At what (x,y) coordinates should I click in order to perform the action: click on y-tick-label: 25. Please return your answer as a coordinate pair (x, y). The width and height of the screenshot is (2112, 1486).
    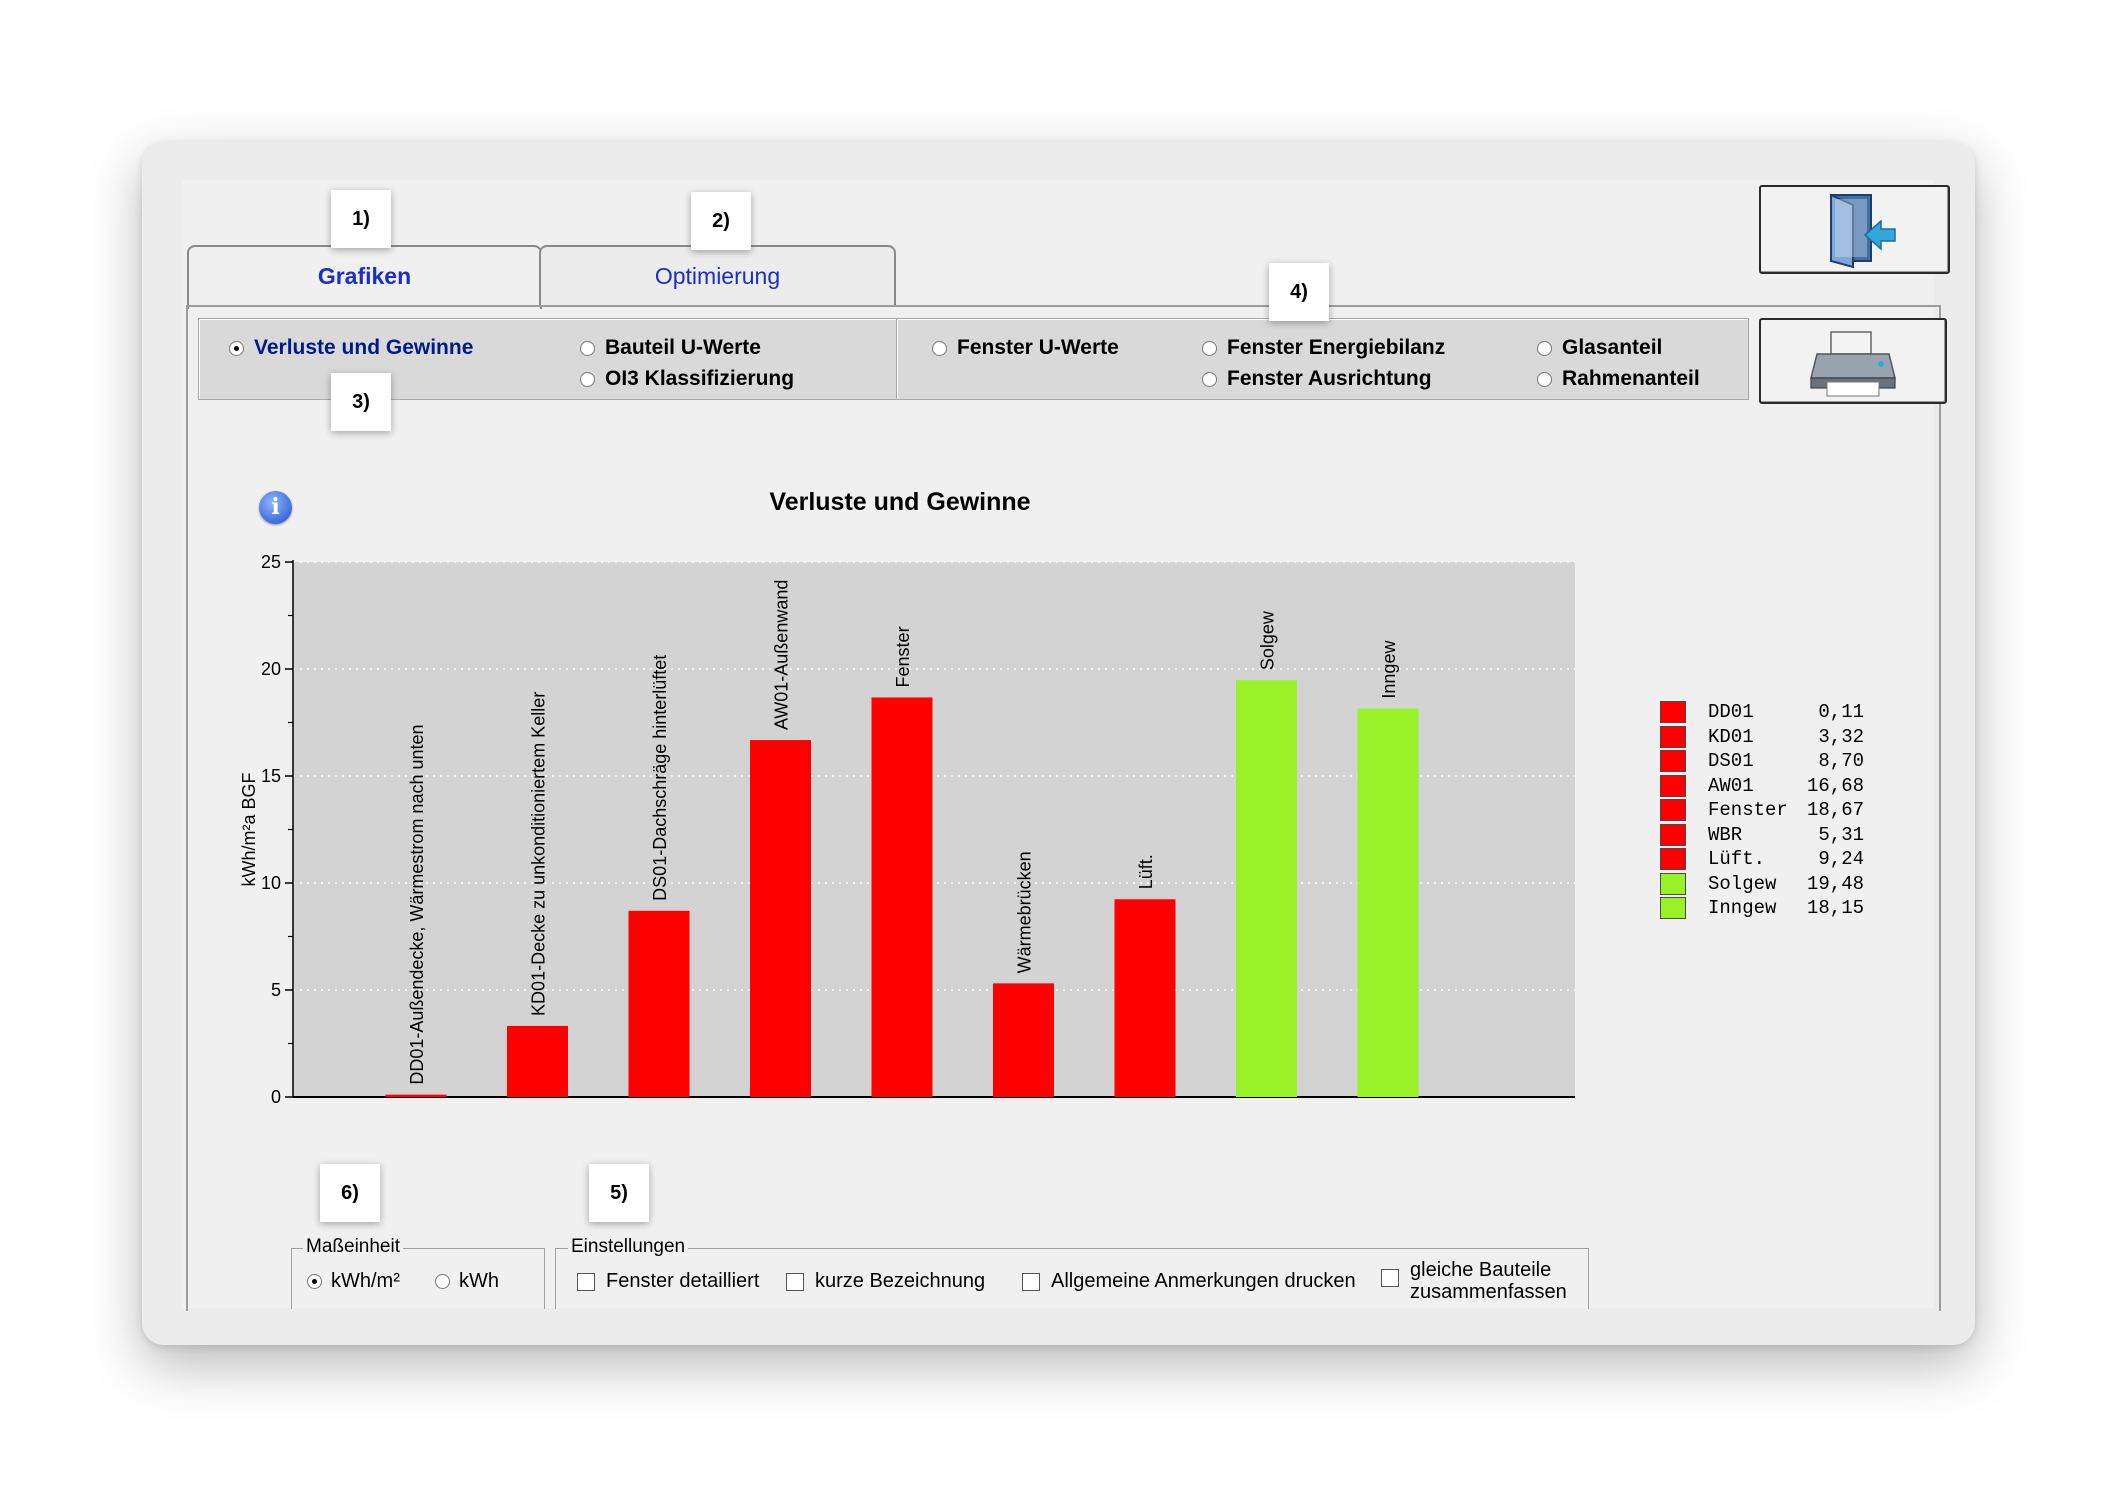
    Looking at the image, I should click on (271, 562).